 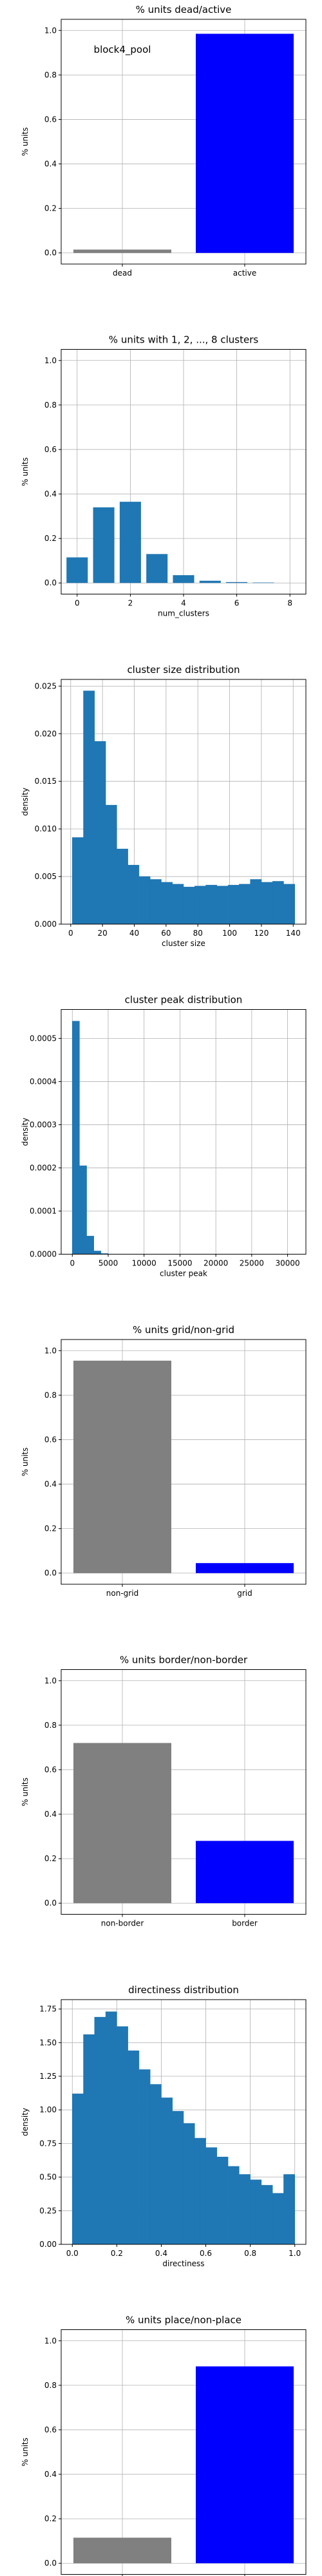 What do you see at coordinates (261, 934) in the screenshot?
I see `x-tick-label: 120` at bounding box center [261, 934].